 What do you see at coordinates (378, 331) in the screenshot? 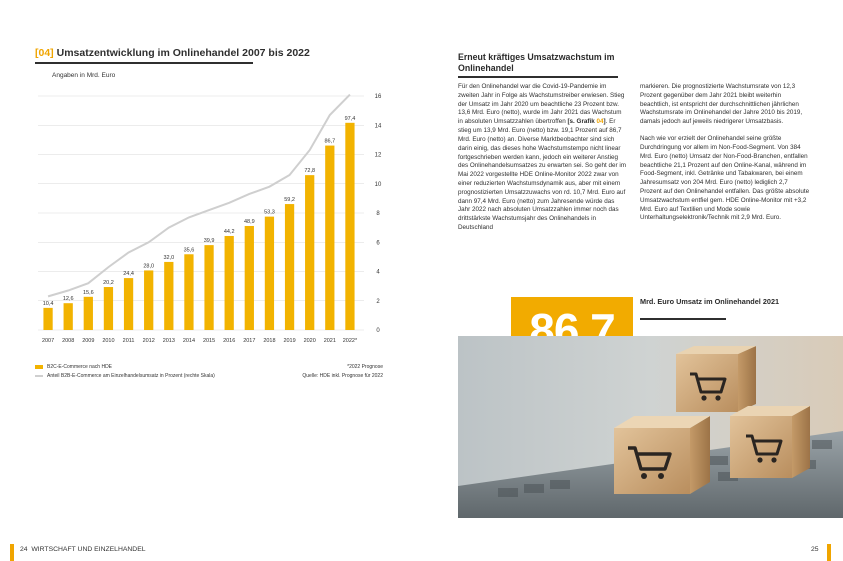
I see `right-tick-label: 0` at bounding box center [378, 331].